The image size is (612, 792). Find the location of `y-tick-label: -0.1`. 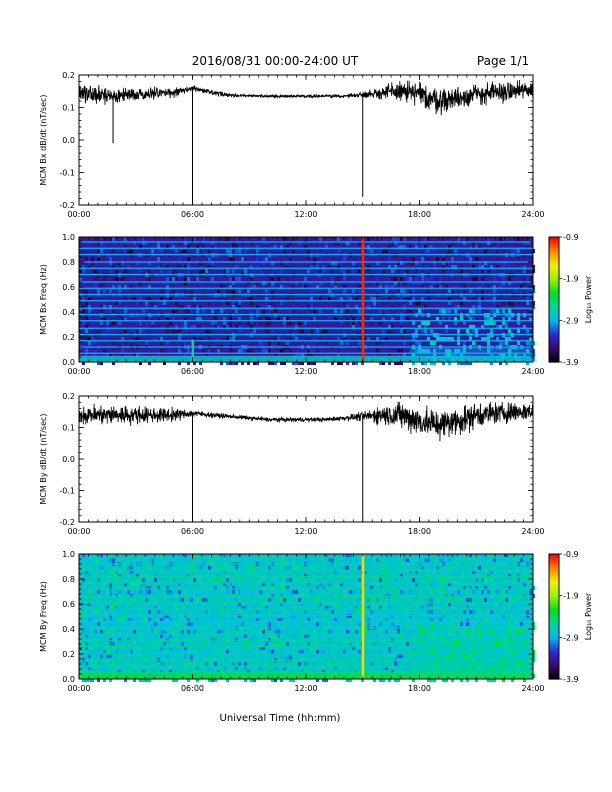

y-tick-label: -0.1 is located at coordinates (67, 491).